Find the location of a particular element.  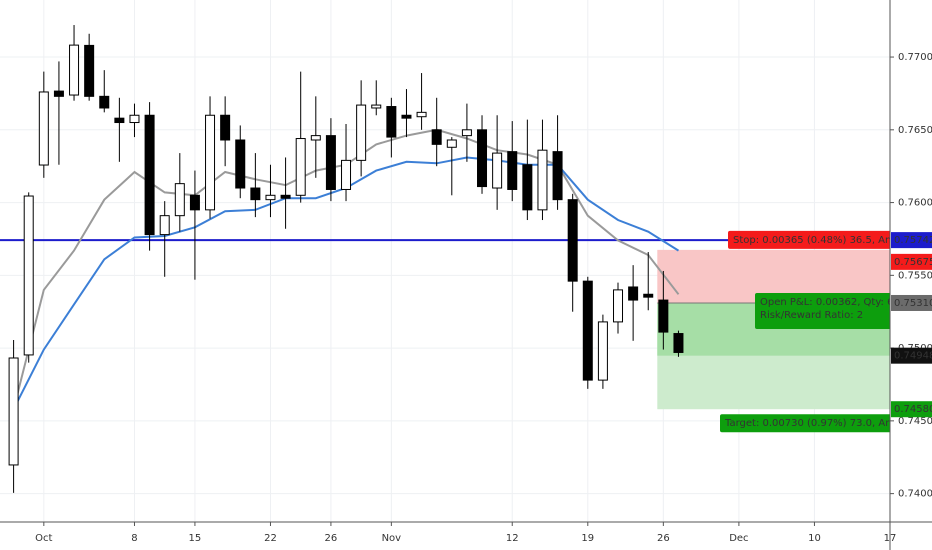

stop-label-box is located at coordinates (809, 239).